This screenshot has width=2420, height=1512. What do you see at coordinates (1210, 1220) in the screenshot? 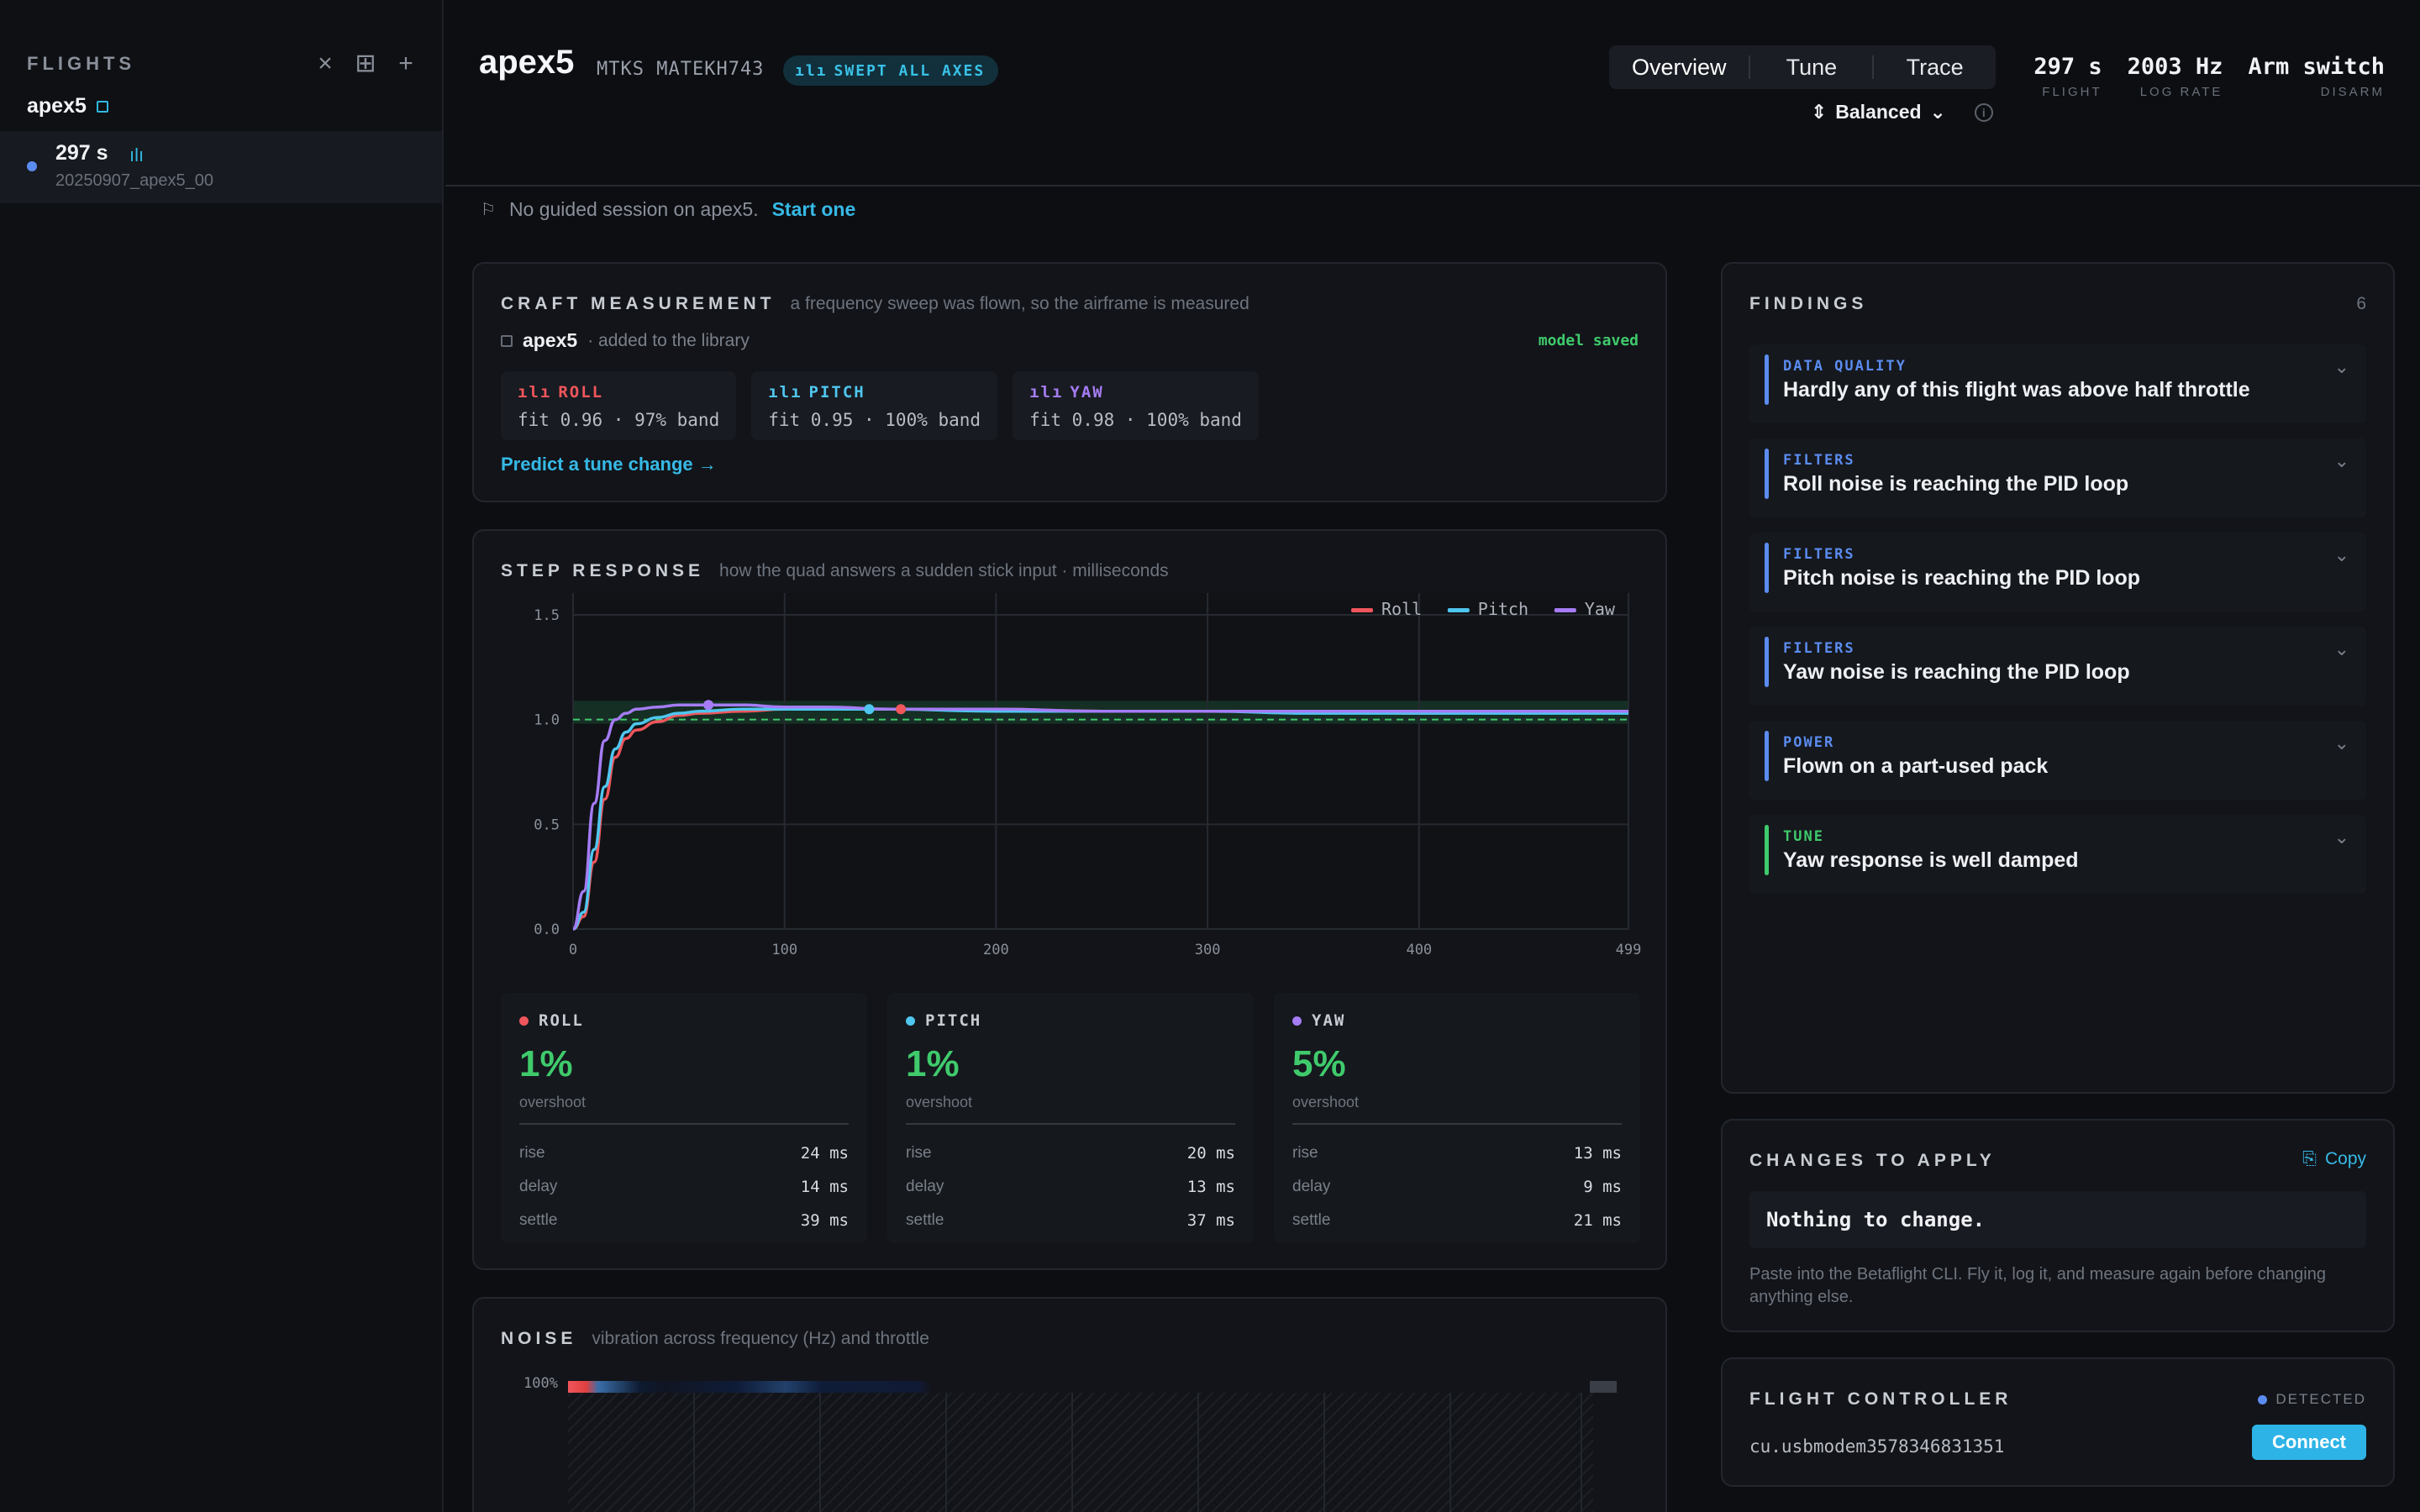
I see `settle-value: 37 ms` at bounding box center [1210, 1220].